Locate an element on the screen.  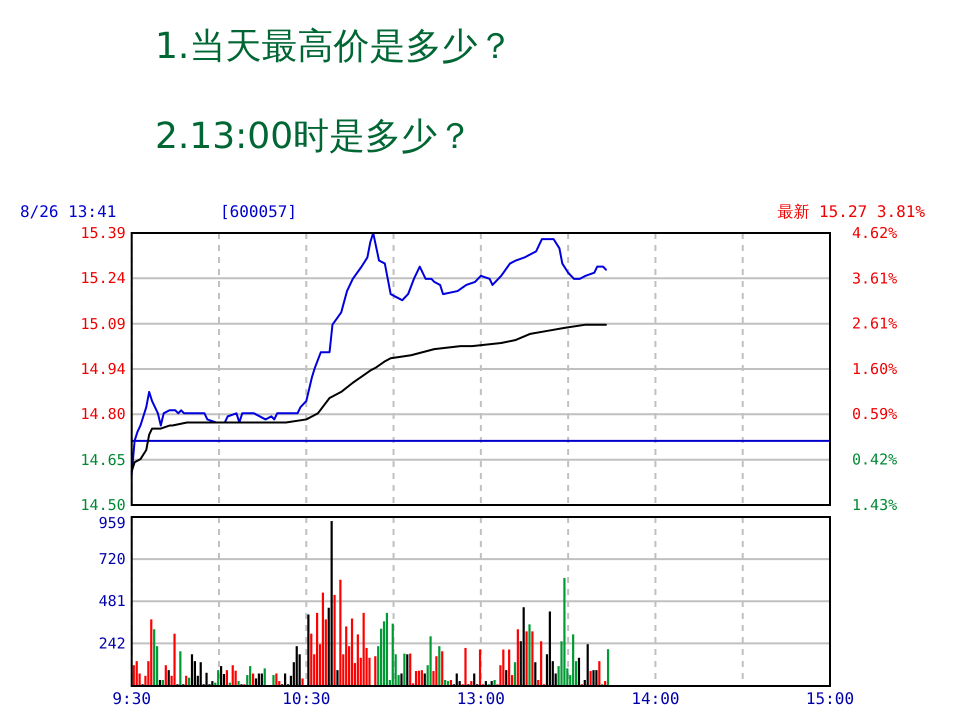
x-tick-label: 9:30 is located at coordinates (131, 698).